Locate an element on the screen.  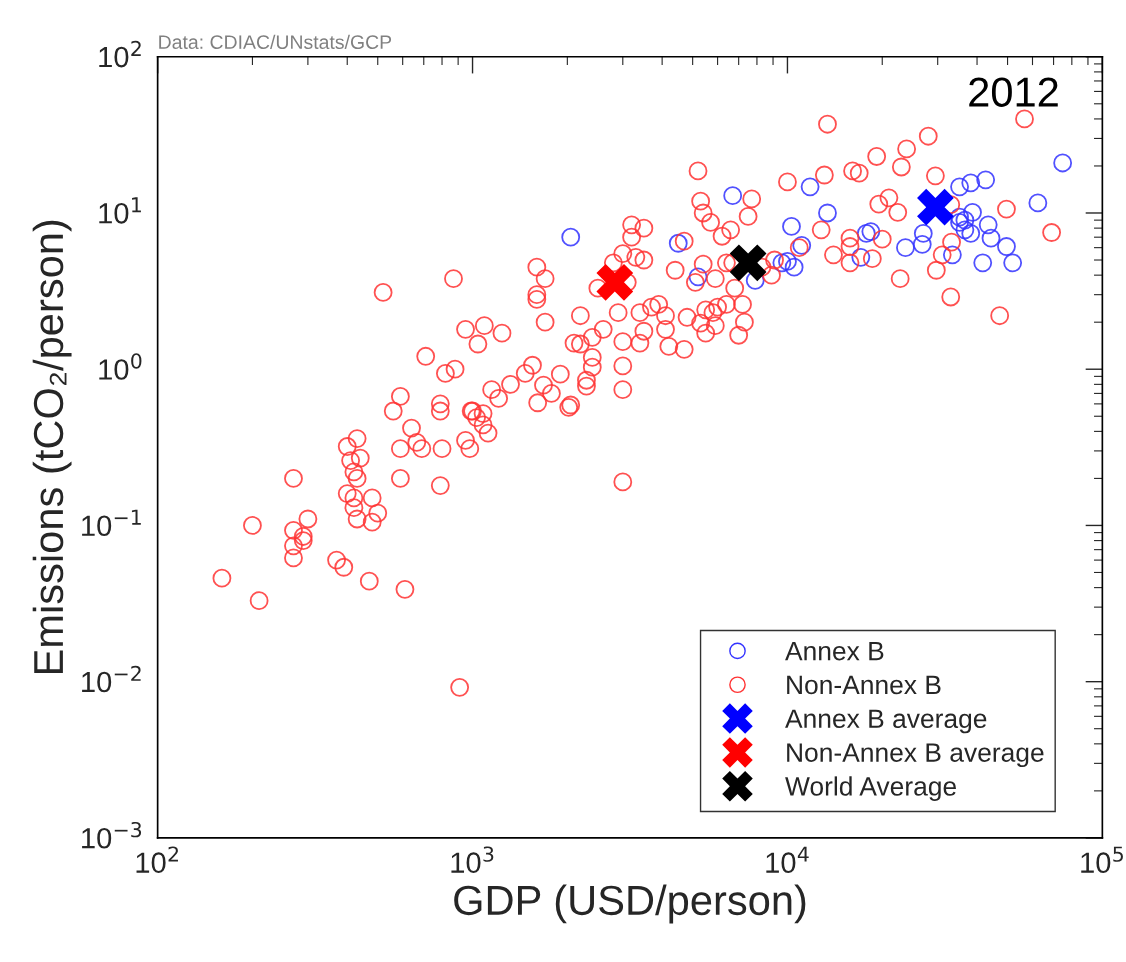
y-tick-label: 10$^{0}$ is located at coordinates (120, 366).